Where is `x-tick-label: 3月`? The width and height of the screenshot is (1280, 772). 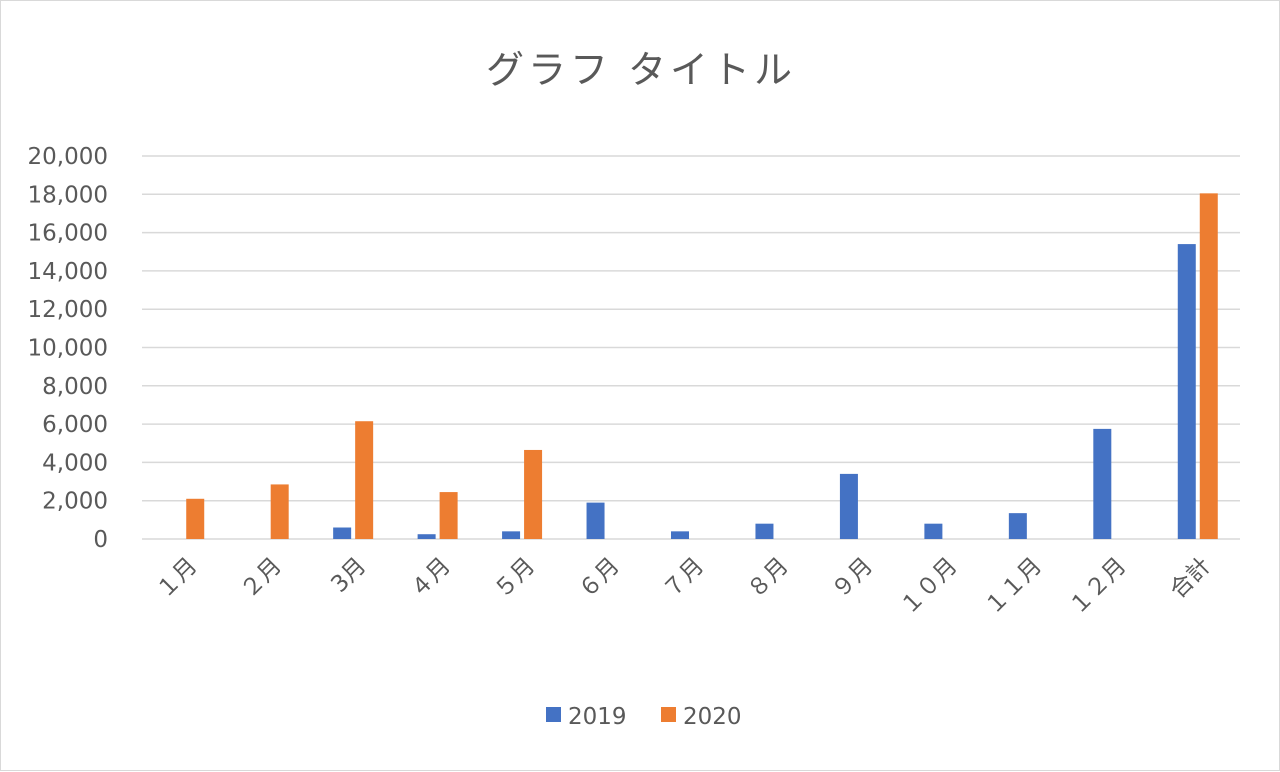
x-tick-label: 3月 is located at coordinates (348, 575).